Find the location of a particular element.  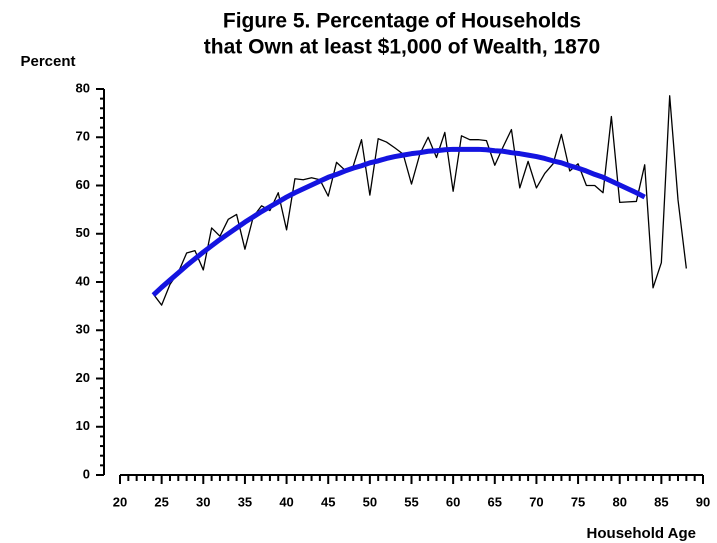

x-tick-label: 85 is located at coordinates (661, 501).